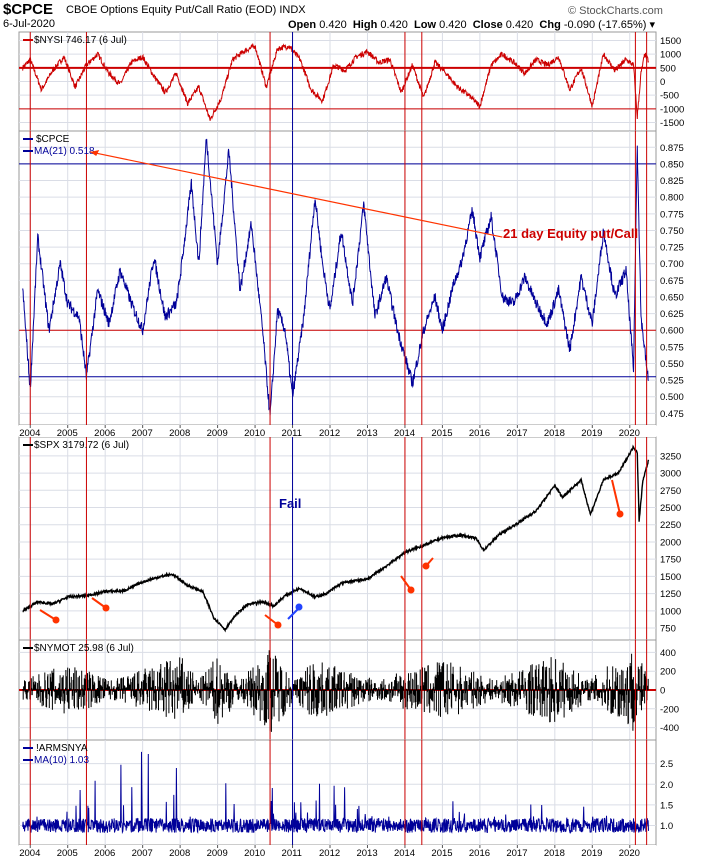 The width and height of the screenshot is (706, 864). Describe the element at coordinates (670, 41) in the screenshot. I see `tick-label-nysi: 1500` at that location.